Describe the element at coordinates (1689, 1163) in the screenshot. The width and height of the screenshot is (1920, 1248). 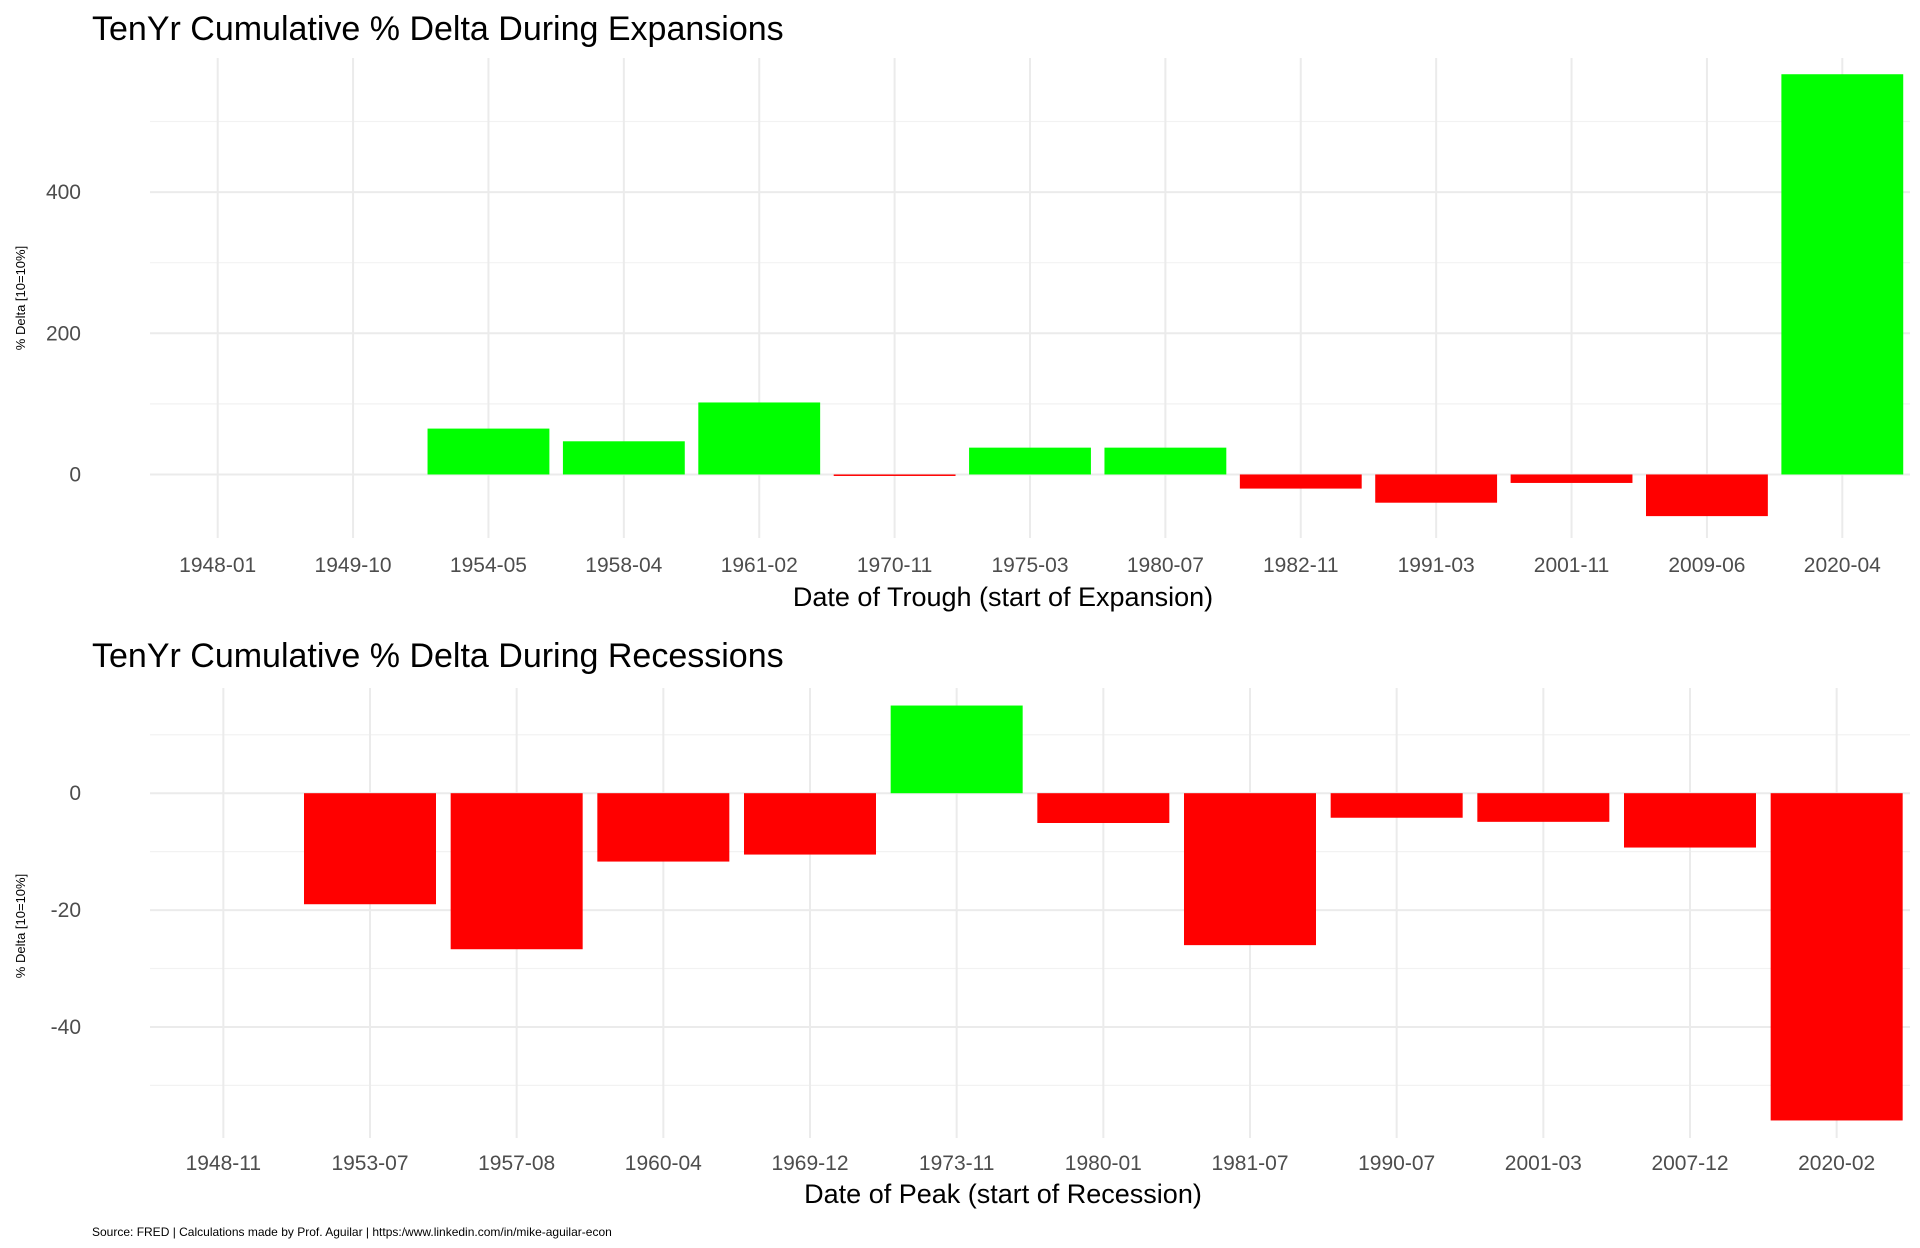
I see `x-tick-label: 2007-12` at that location.